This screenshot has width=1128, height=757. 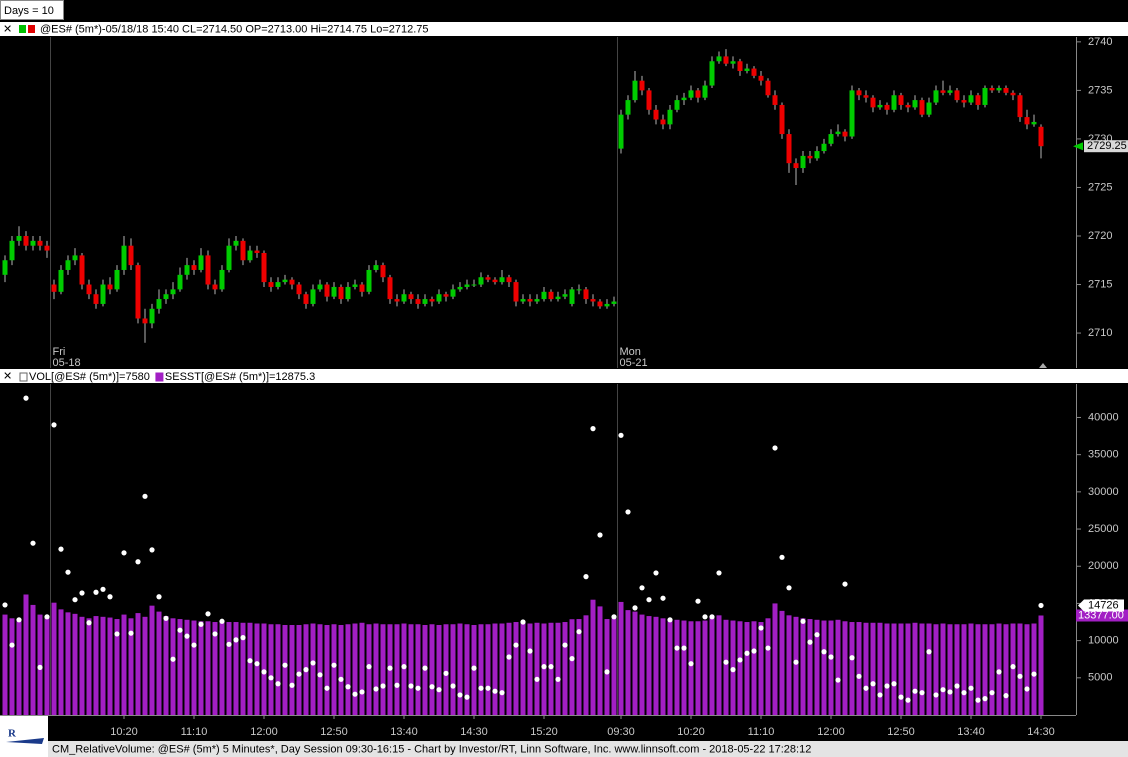 What do you see at coordinates (240, 377) in the screenshot?
I see `legend-label: SESST[@ES# (5m*)]=12875.3` at bounding box center [240, 377].